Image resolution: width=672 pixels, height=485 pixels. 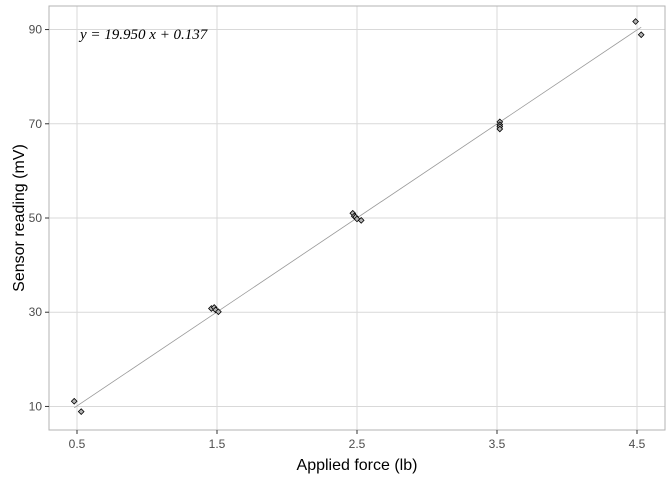 What do you see at coordinates (497, 444) in the screenshot?
I see `x-tick-label: 3.5` at bounding box center [497, 444].